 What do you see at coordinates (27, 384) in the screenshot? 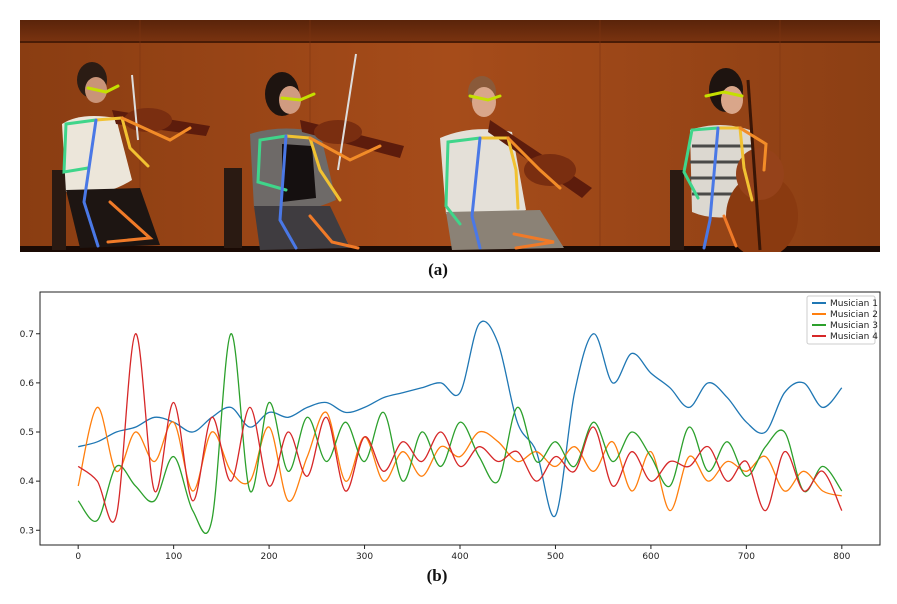
I see `y-tick-label: 0.6` at bounding box center [27, 384].